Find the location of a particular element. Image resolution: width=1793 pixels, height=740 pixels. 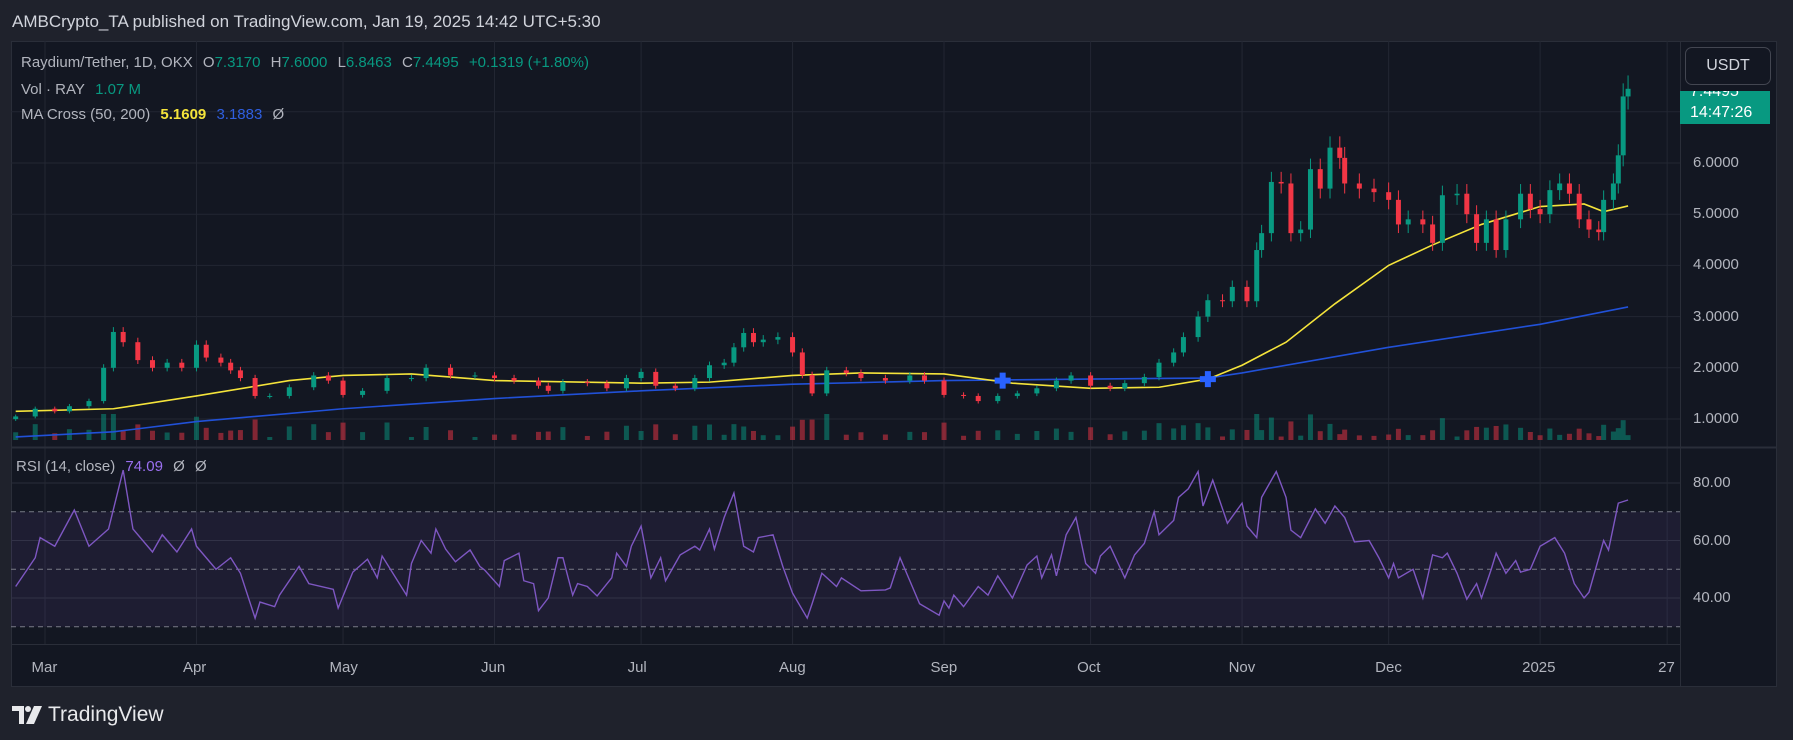

currency-button: USDT is located at coordinates (1728, 66).